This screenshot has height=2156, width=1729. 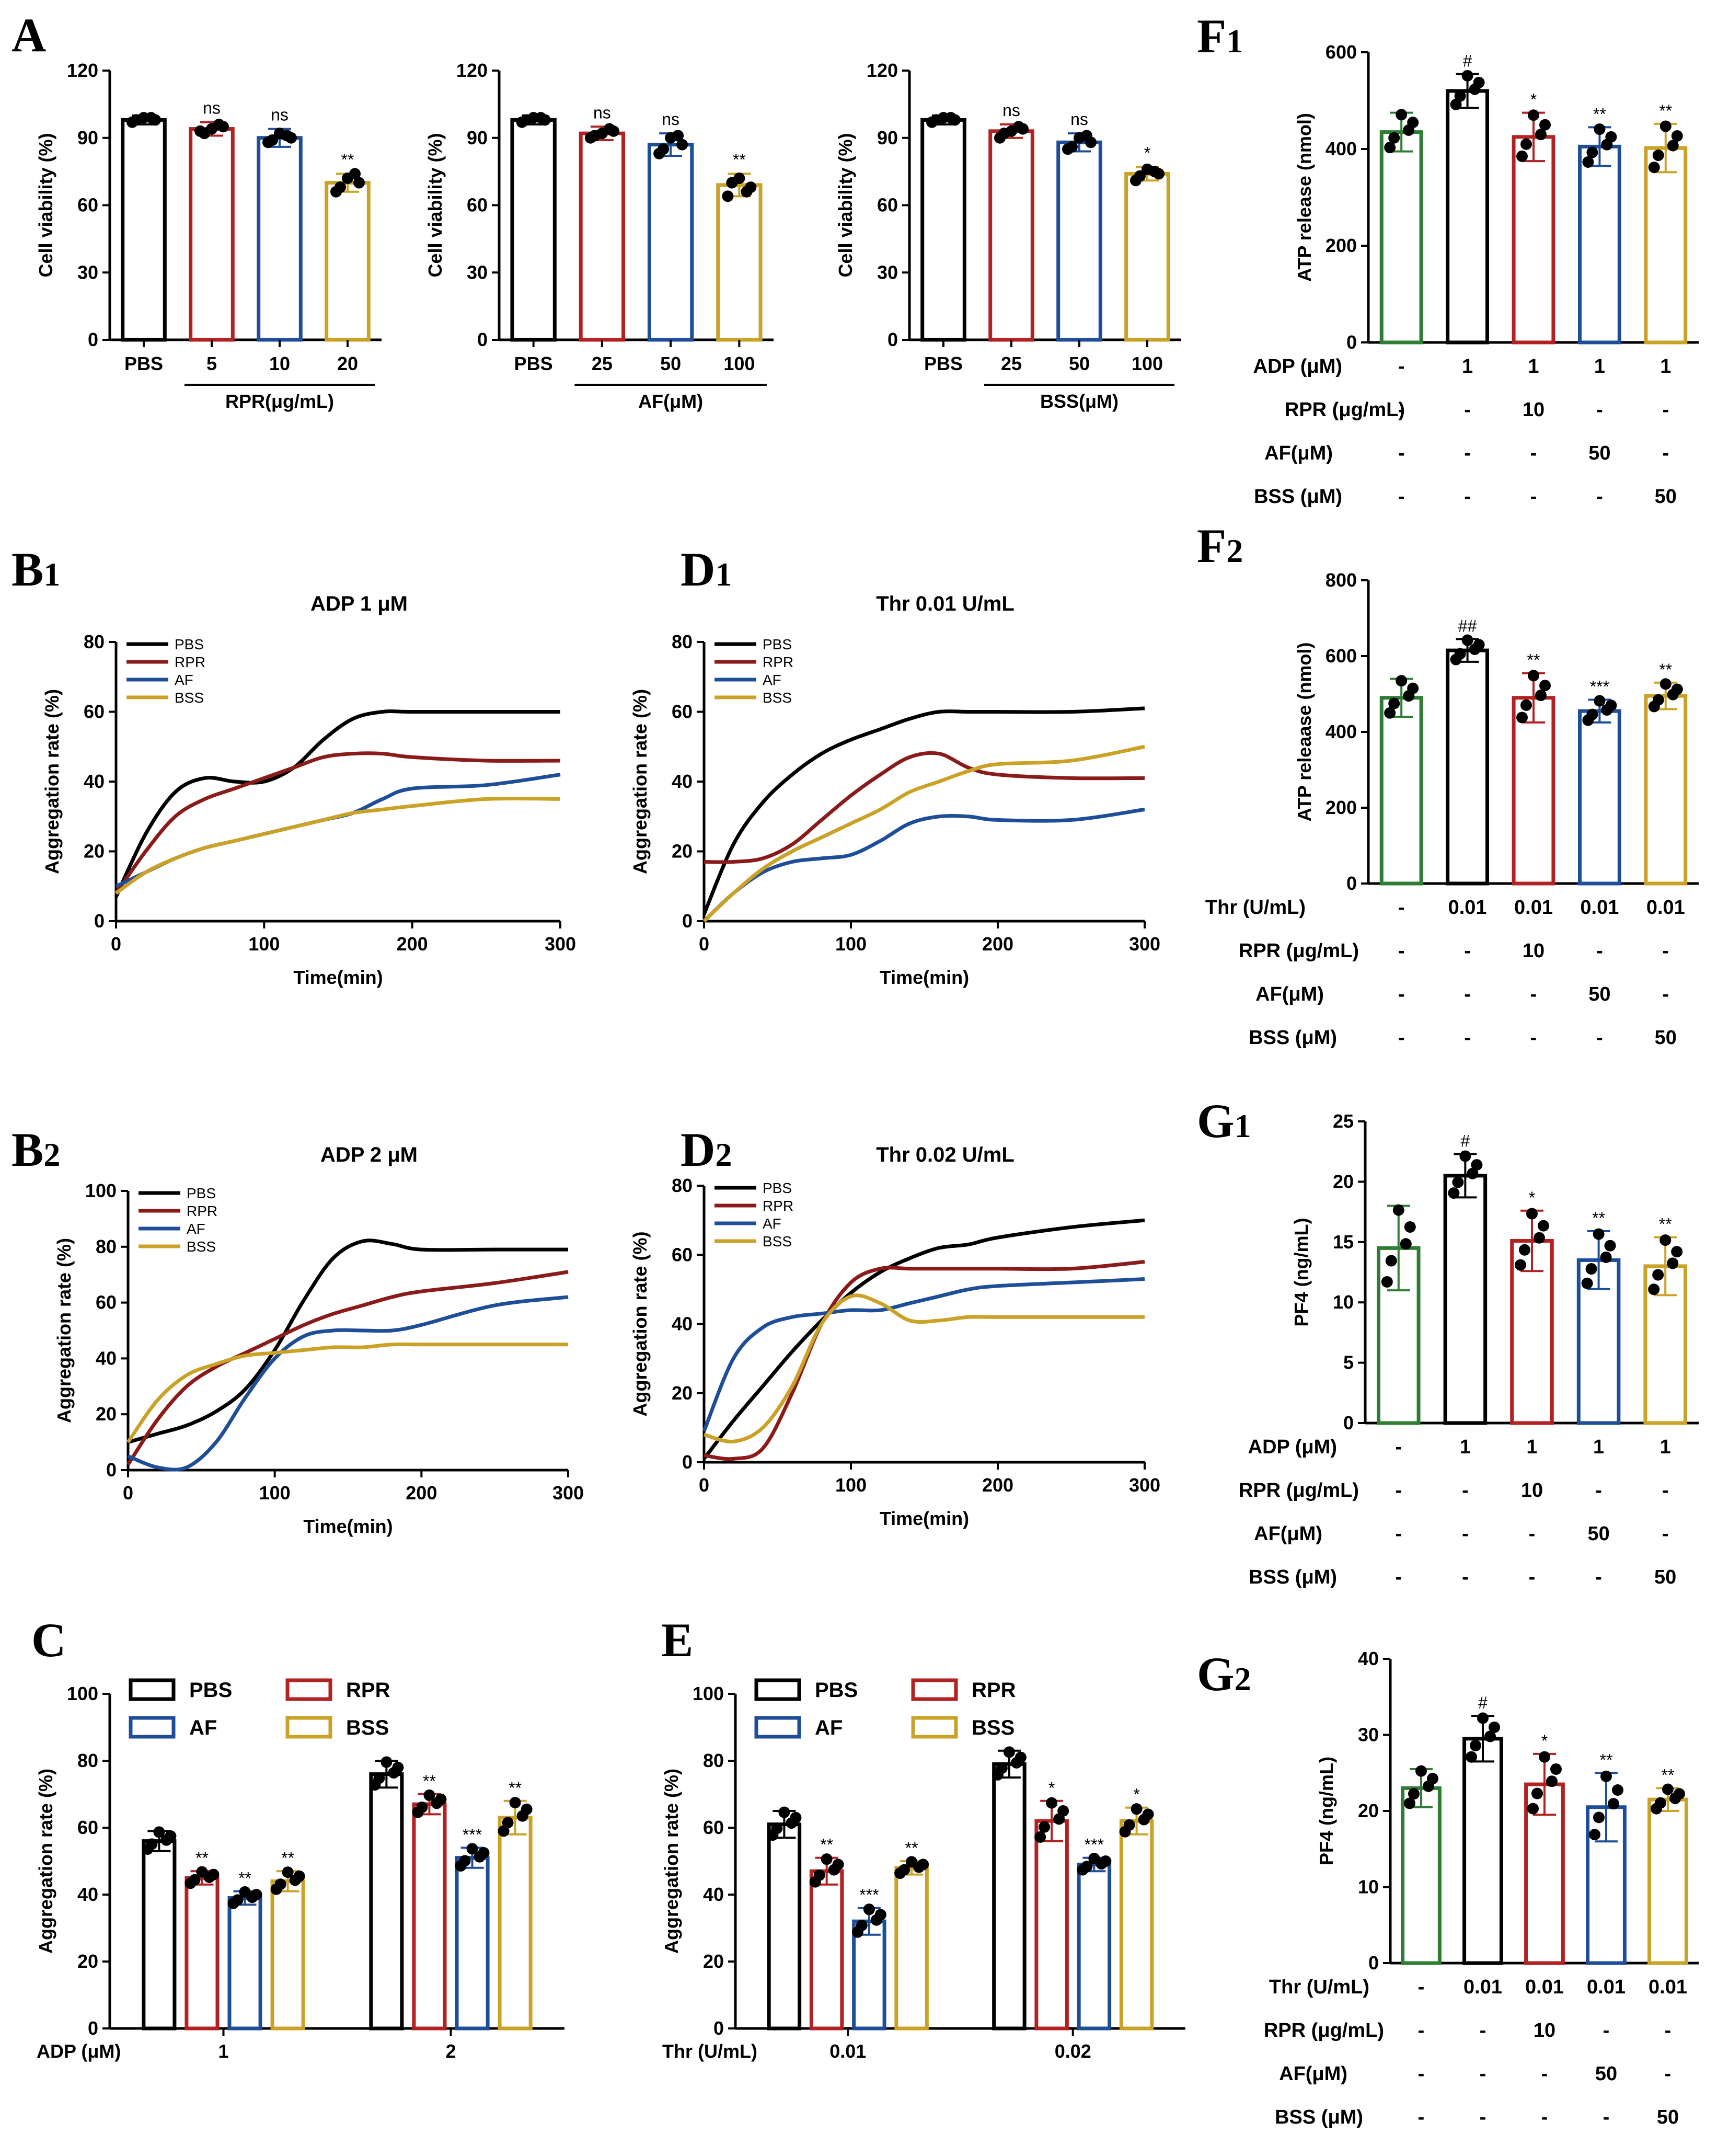 What do you see at coordinates (338, 977) in the screenshot?
I see `x-axis-label: Time(min)` at bounding box center [338, 977].